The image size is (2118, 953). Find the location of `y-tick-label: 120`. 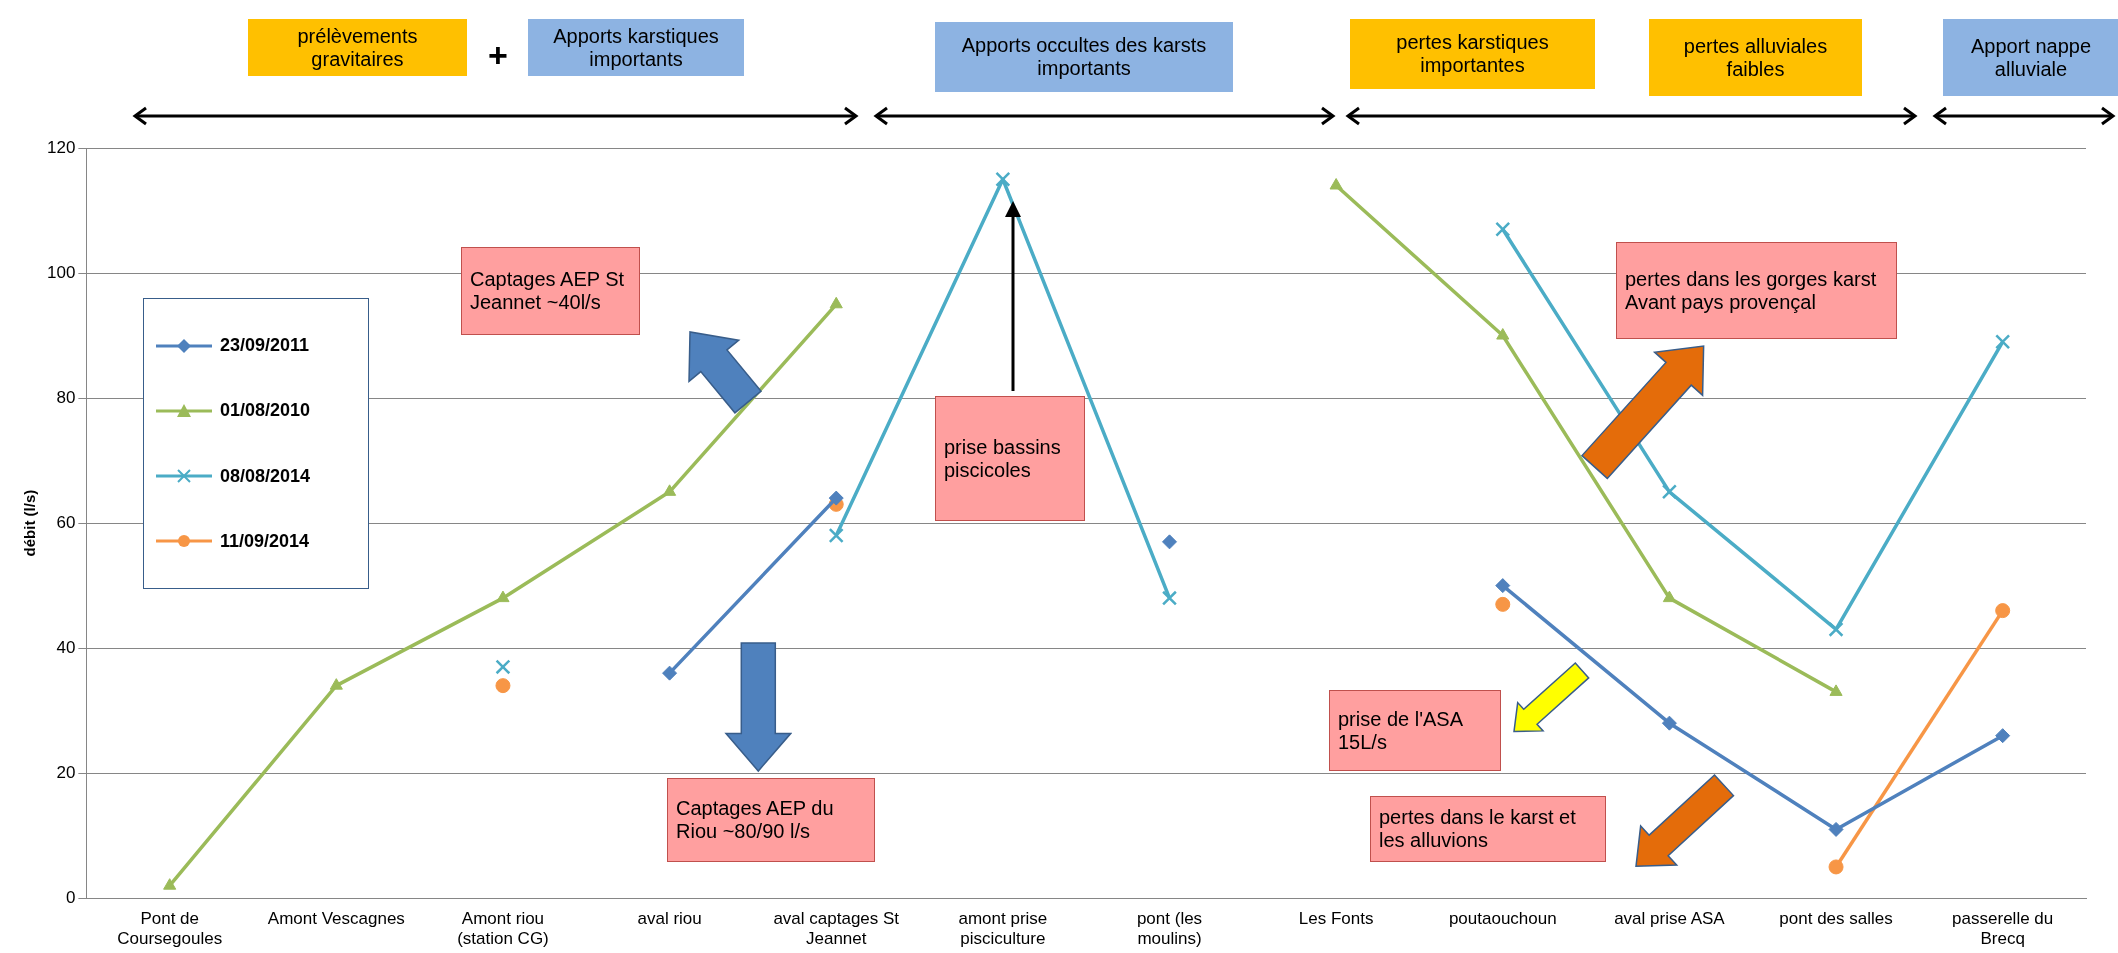

y-tick-label: 120 is located at coordinates (61, 147).